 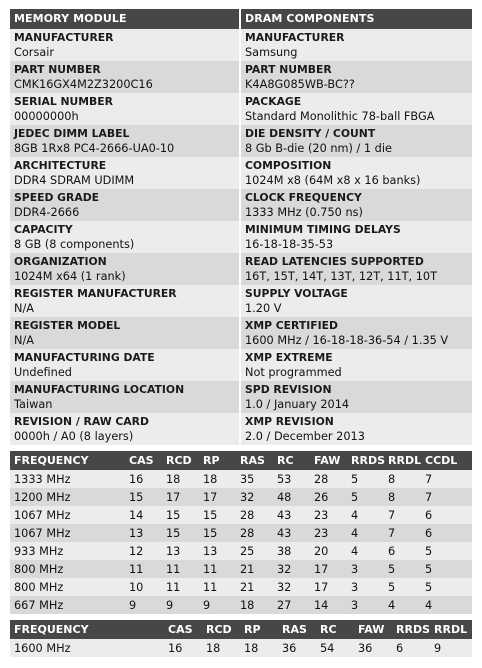 What do you see at coordinates (328, 479) in the screenshot?
I see `cell-faw: 28` at bounding box center [328, 479].